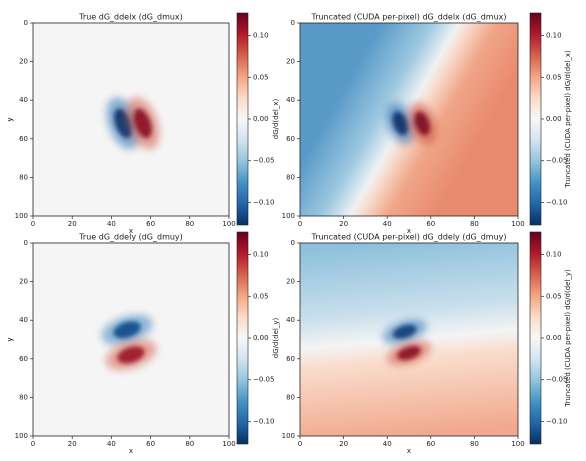 This screenshot has width=586, height=461. What do you see at coordinates (130, 237) in the screenshot?
I see `chart-title: True dG_ddely (dG_dmuy)` at bounding box center [130, 237].